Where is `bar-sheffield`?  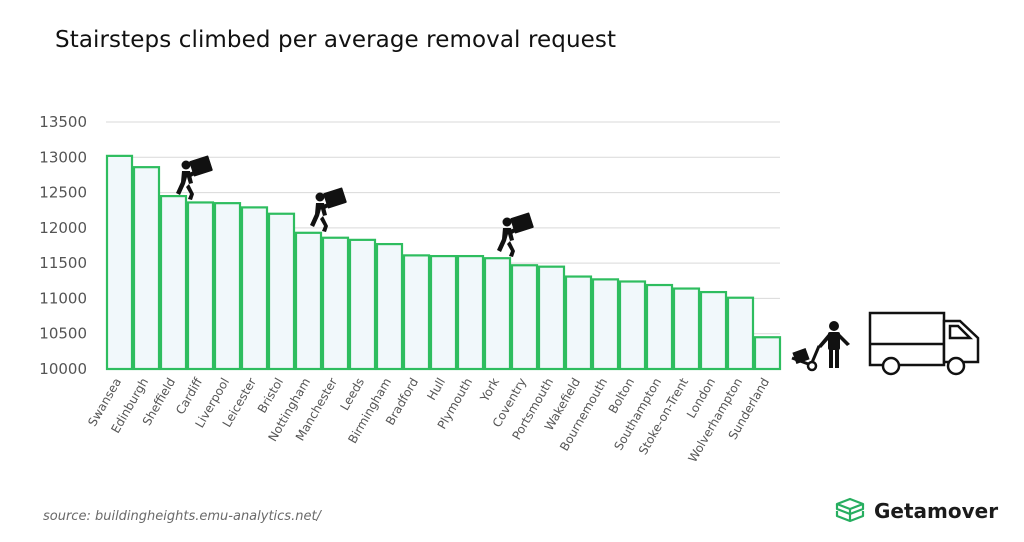
bar-sheffield is located at coordinates (173, 283).